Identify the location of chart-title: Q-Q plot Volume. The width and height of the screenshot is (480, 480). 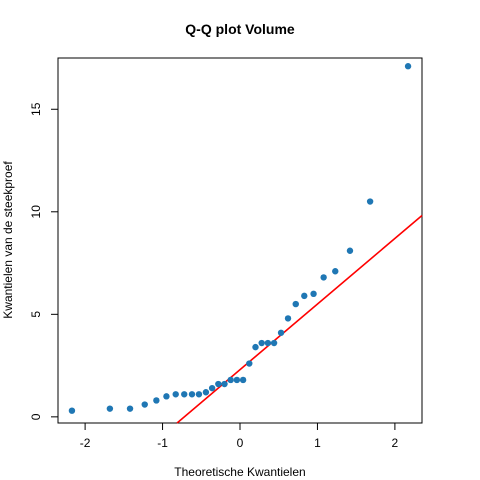
(240, 29).